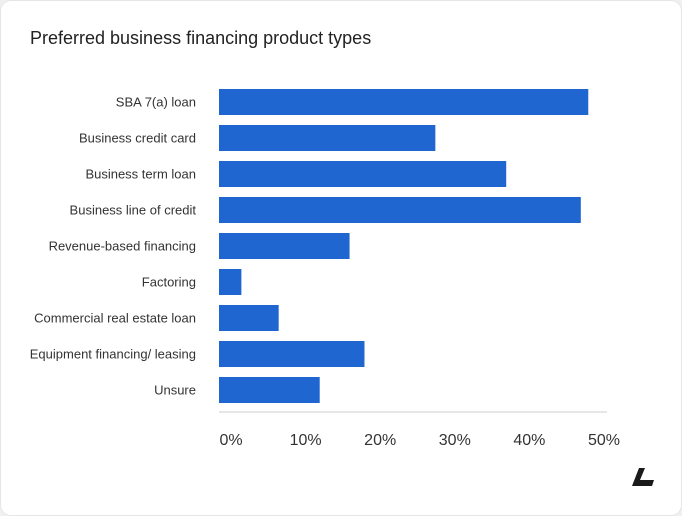 This screenshot has width=682, height=516. Describe the element at coordinates (122, 246) in the screenshot. I see `category-label: Revenue-based financing` at that location.